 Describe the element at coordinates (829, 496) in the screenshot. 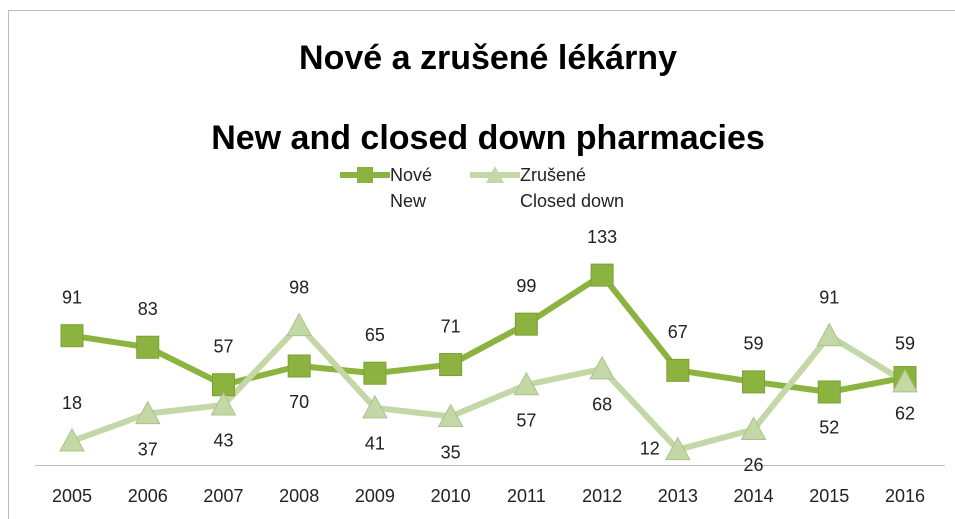

I see `x-tick-label: 2015` at that location.